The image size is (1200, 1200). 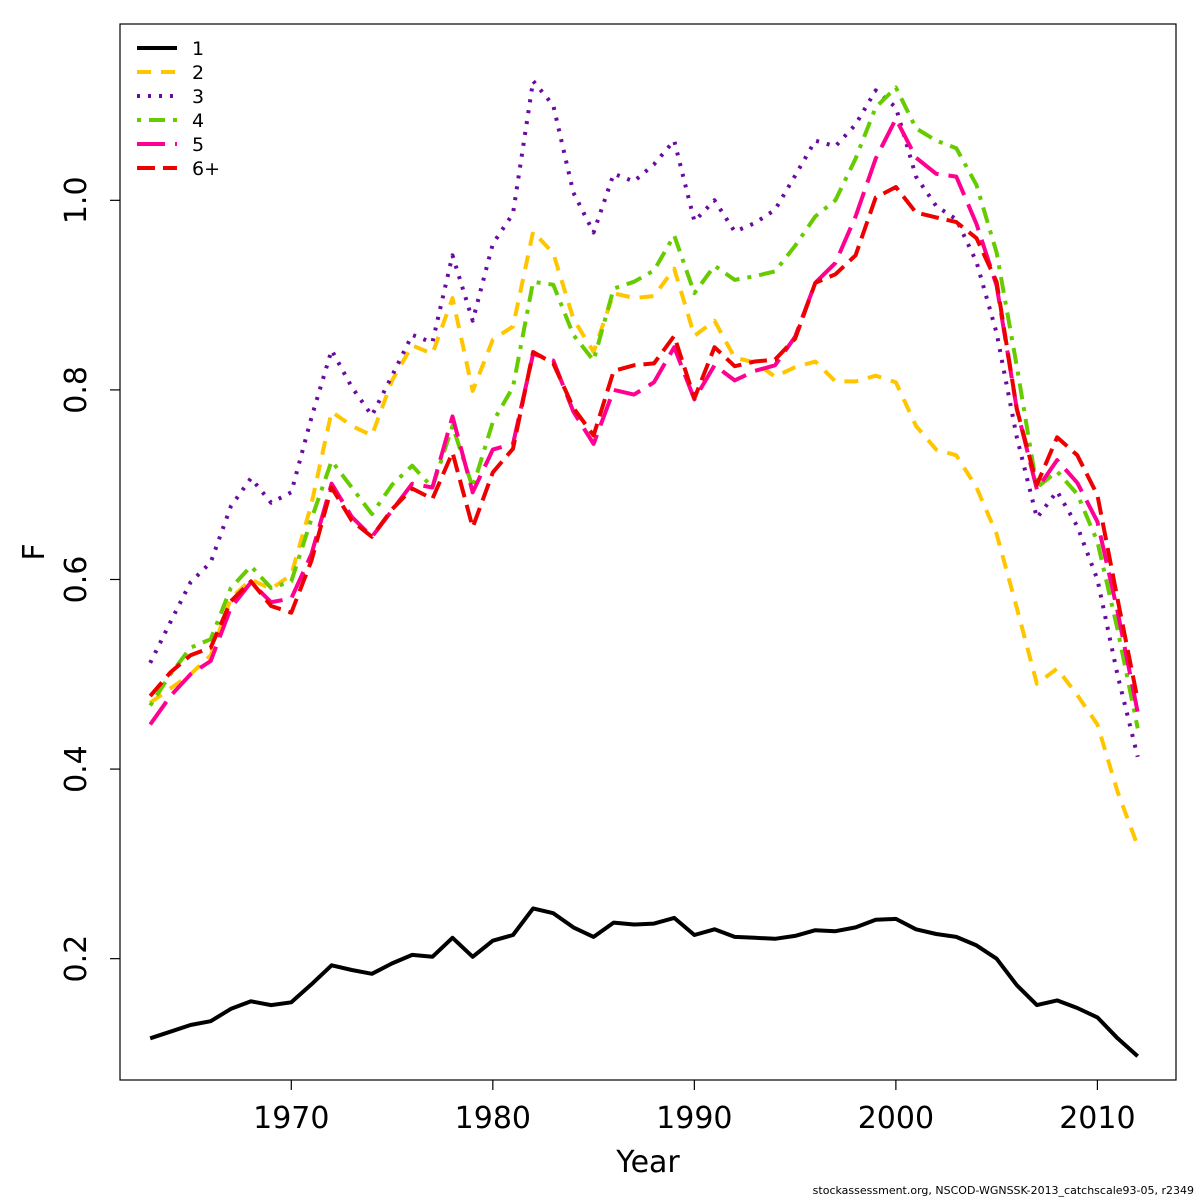 I want to click on y-axis-title: F, so click(x=34, y=551).